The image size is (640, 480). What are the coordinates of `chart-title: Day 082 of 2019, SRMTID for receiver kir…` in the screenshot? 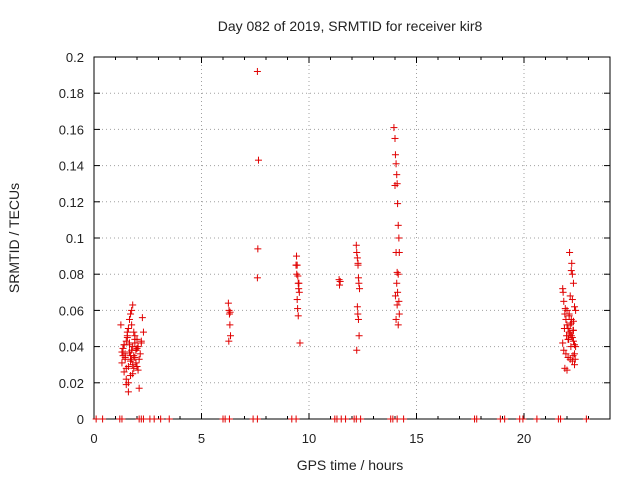 It's located at (350, 26).